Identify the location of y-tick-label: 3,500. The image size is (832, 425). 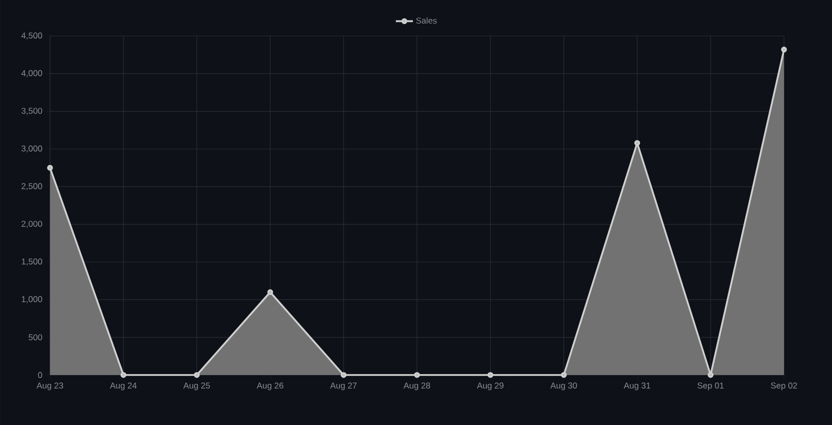
(32, 111).